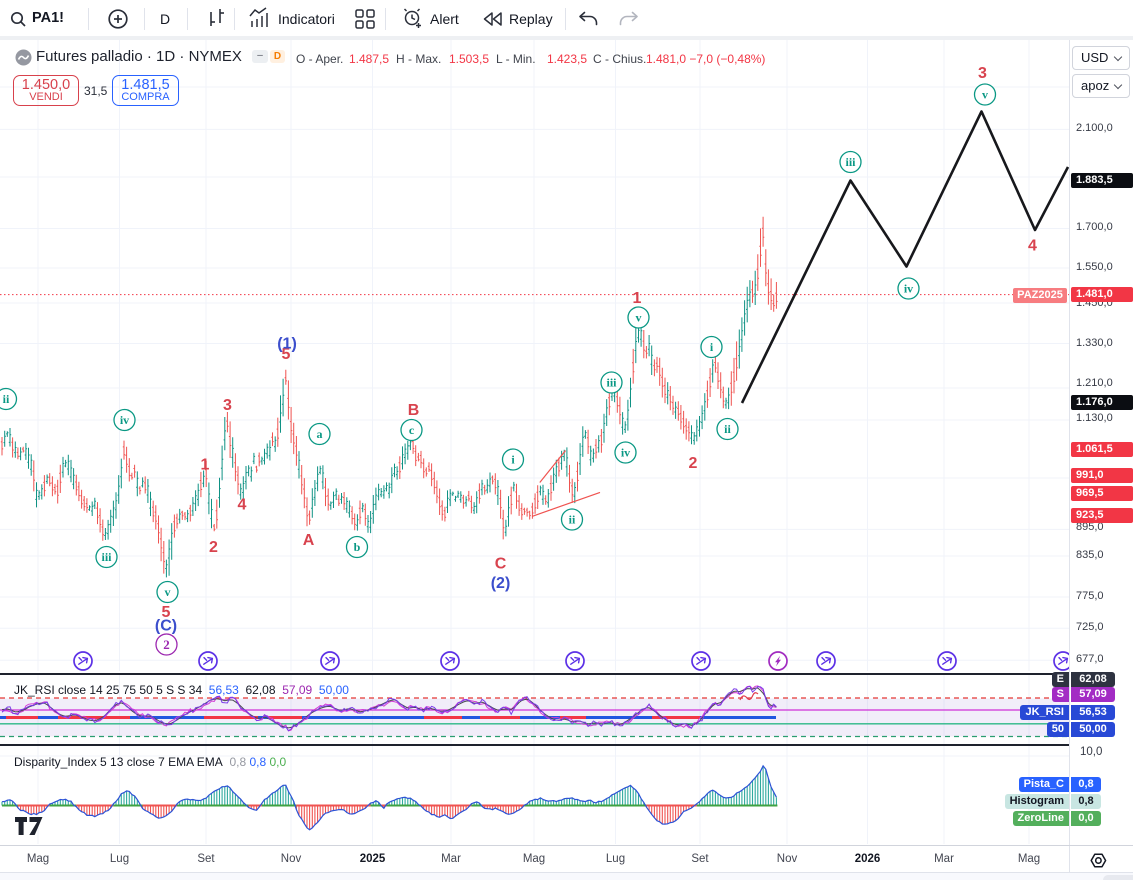  I want to click on svg-text: (2), so click(501, 583).